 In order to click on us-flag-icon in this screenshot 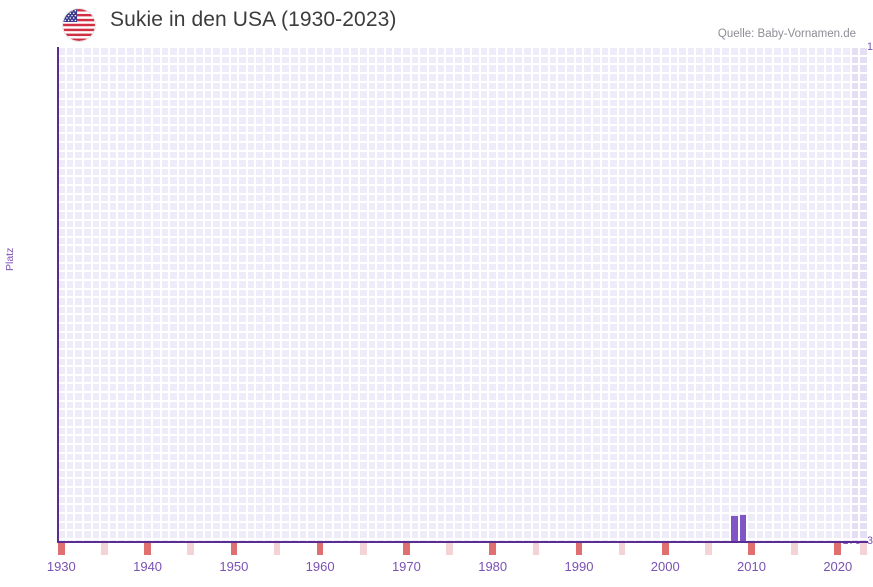, I will do `click(79, 25)`.